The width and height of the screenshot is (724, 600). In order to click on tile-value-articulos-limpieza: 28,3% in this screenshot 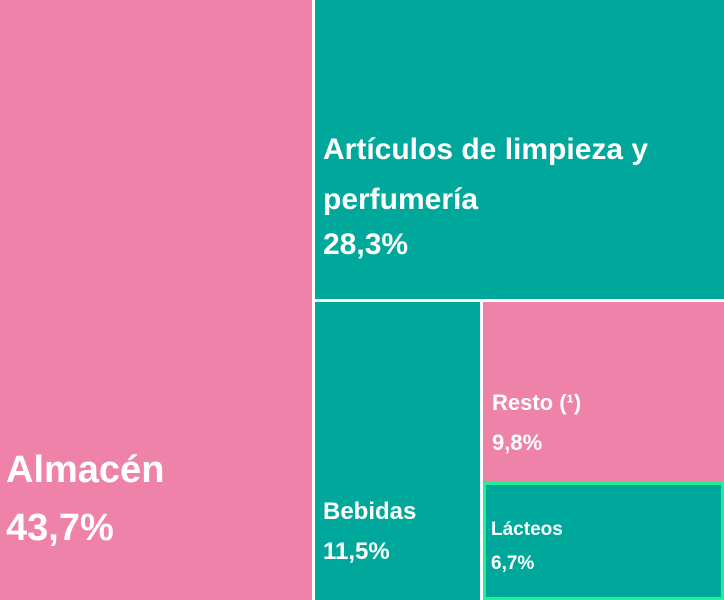, I will do `click(366, 244)`.